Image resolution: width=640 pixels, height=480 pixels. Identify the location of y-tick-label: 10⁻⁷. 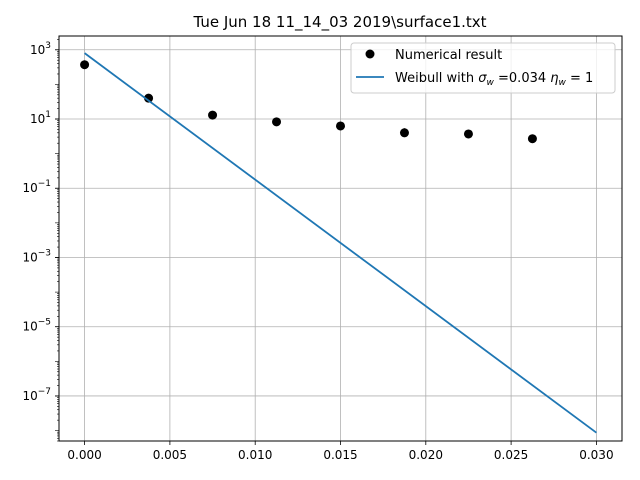
(36, 395).